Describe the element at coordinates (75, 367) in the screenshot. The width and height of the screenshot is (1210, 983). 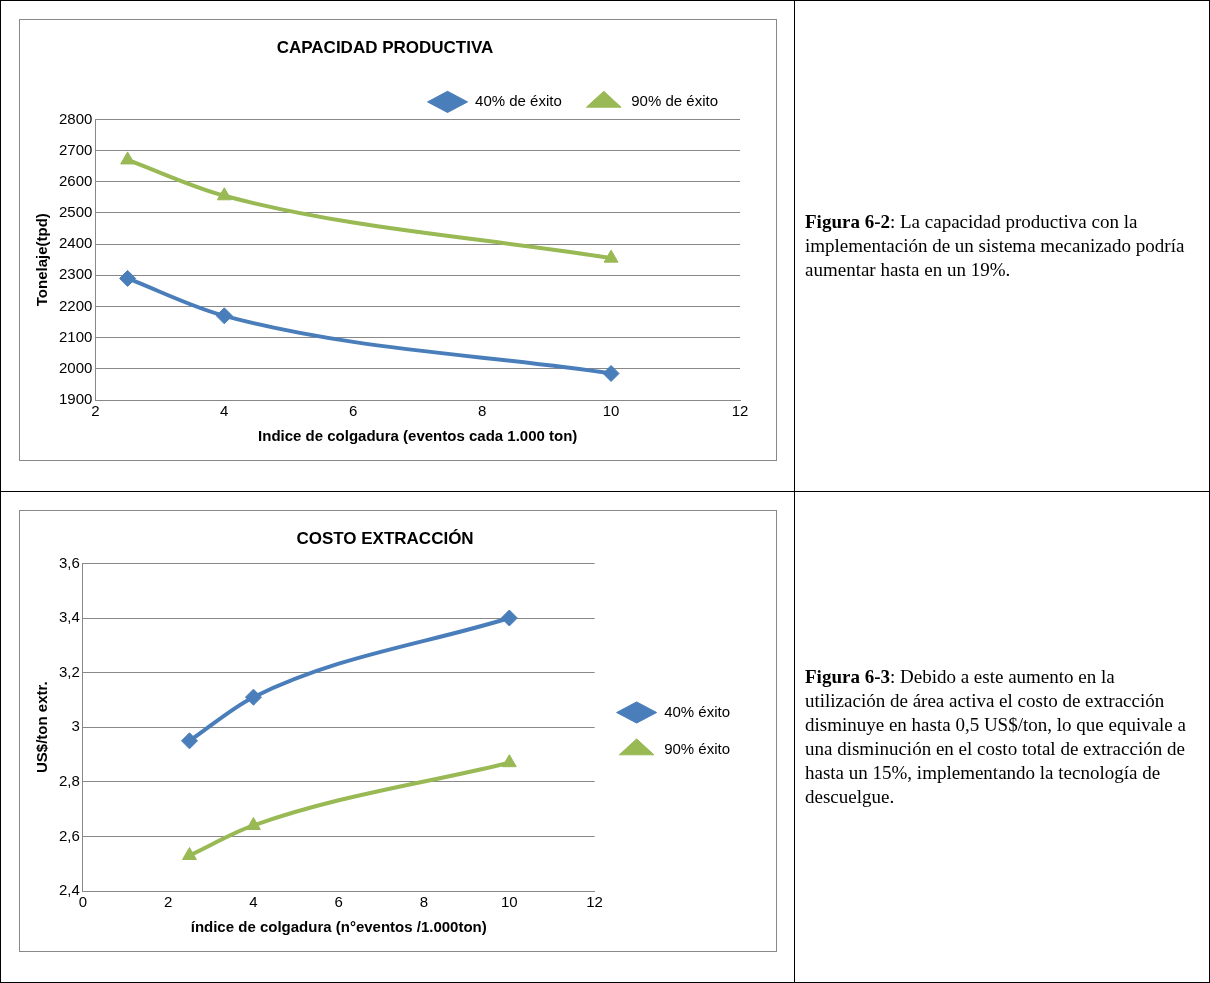
I see `y-tick-label: 2000` at that location.